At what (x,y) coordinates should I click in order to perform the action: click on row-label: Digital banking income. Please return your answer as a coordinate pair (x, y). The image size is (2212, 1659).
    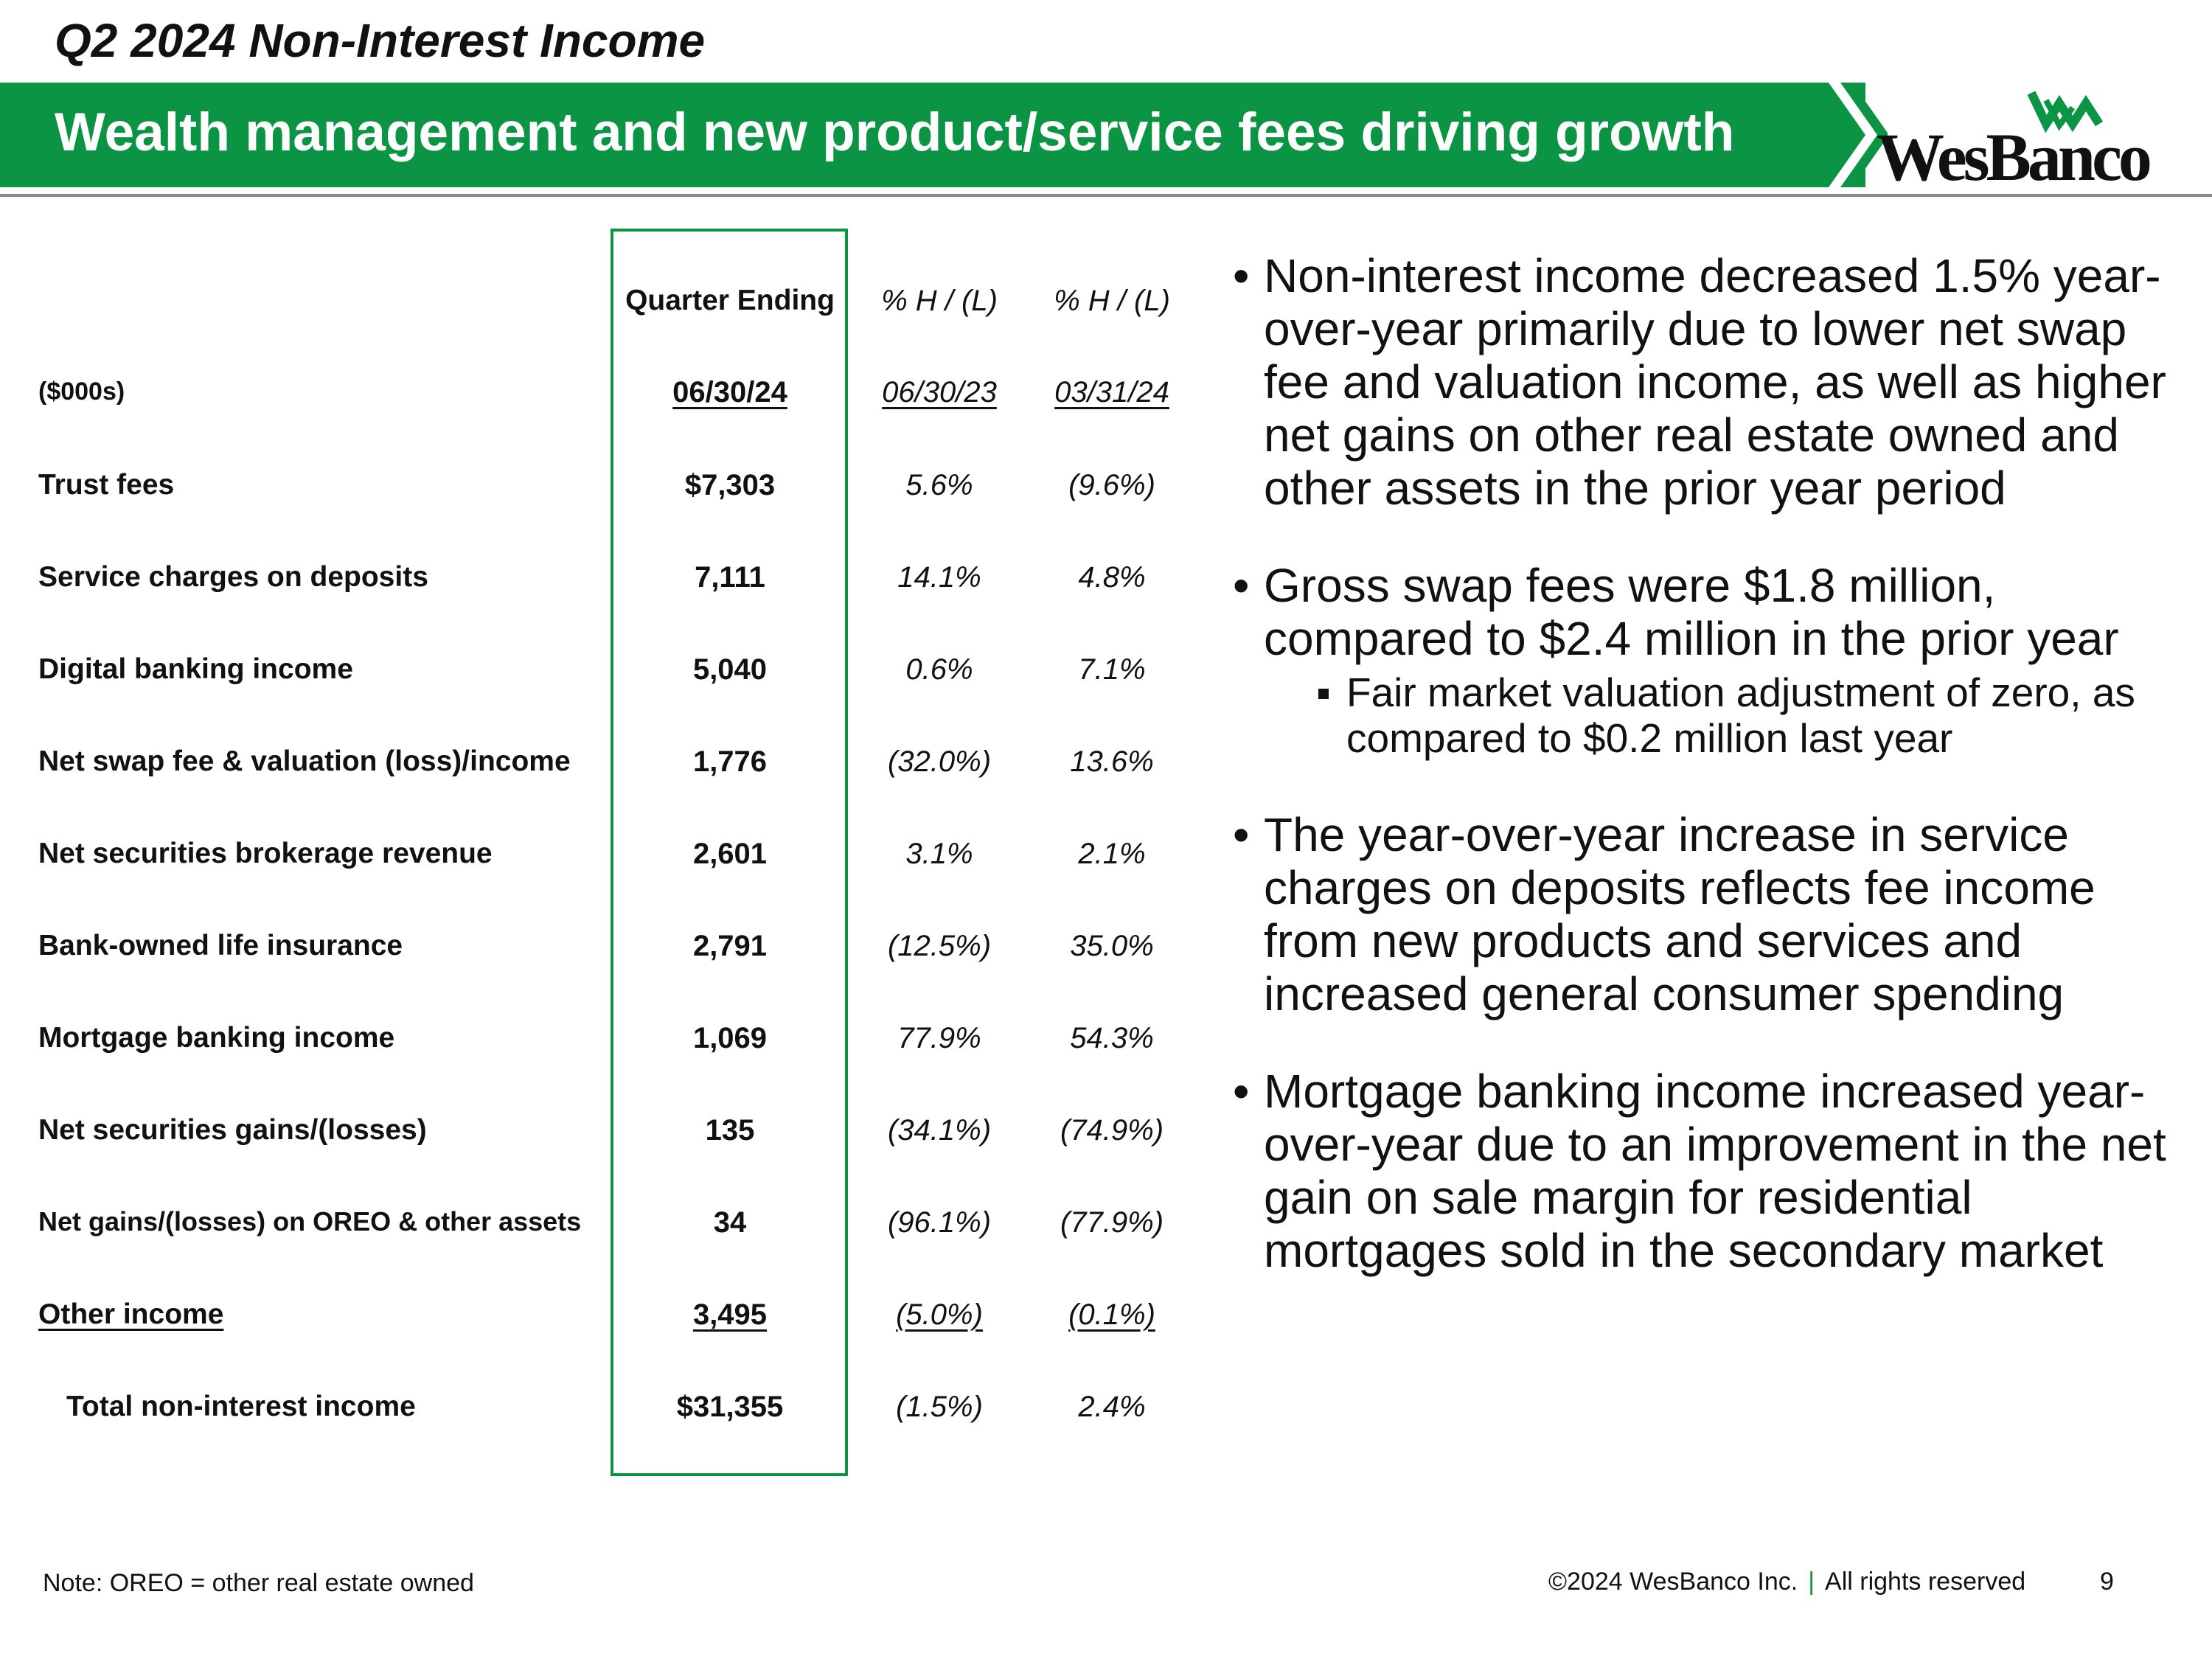
    Looking at the image, I should click on (195, 669).